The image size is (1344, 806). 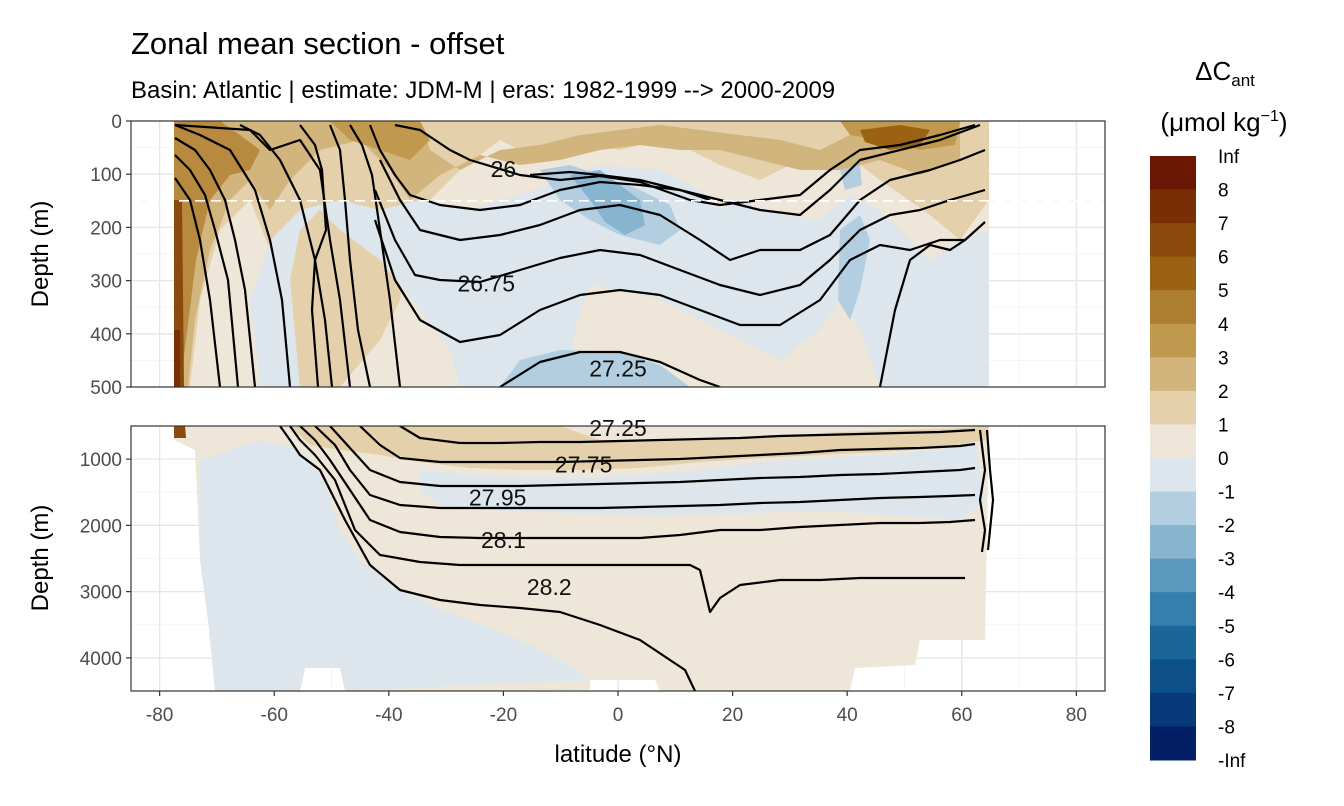 What do you see at coordinates (1223, 325) in the screenshot?
I see `legend-label: 4` at bounding box center [1223, 325].